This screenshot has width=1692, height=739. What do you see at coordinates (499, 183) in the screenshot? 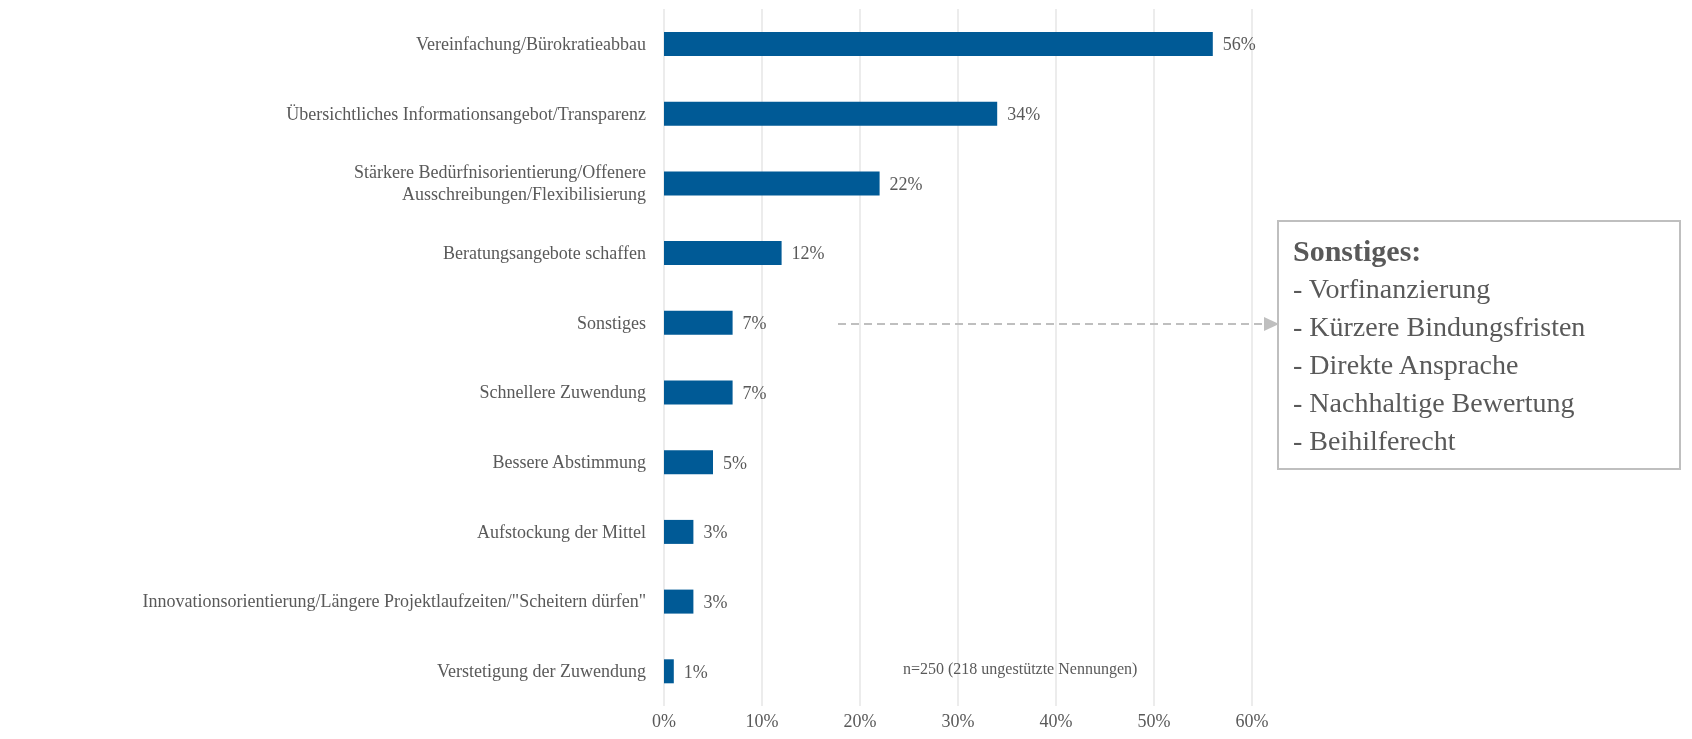
I see `y-tick-label: Stärkere Bedürfnisorientierung/Offenere Ausschreibungen/Flexibilisierung` at bounding box center [499, 183].